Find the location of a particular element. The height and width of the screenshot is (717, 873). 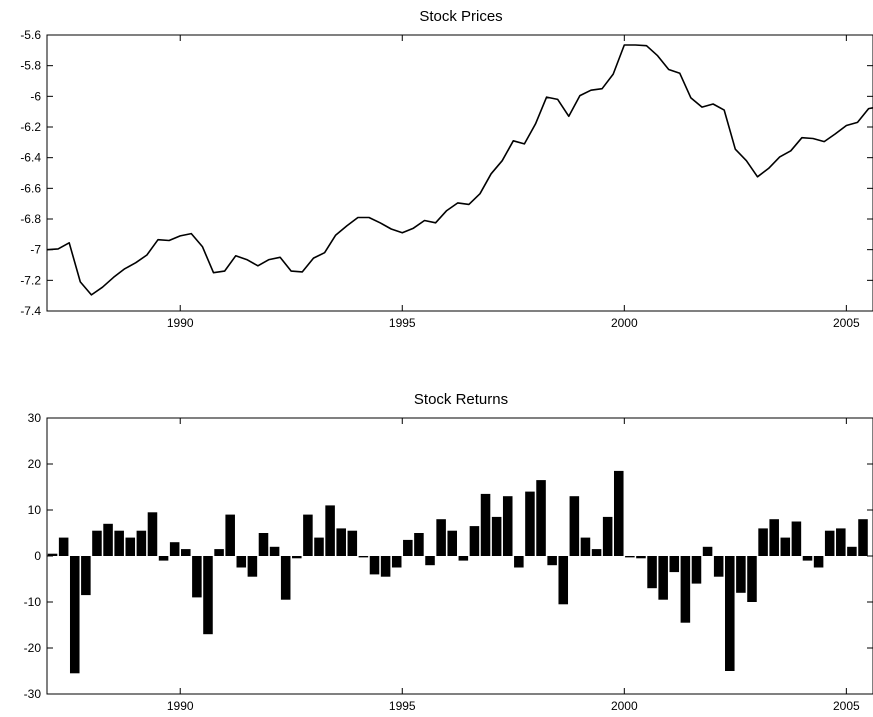

stock-prices-xtick-label: 2000 is located at coordinates (624, 323).